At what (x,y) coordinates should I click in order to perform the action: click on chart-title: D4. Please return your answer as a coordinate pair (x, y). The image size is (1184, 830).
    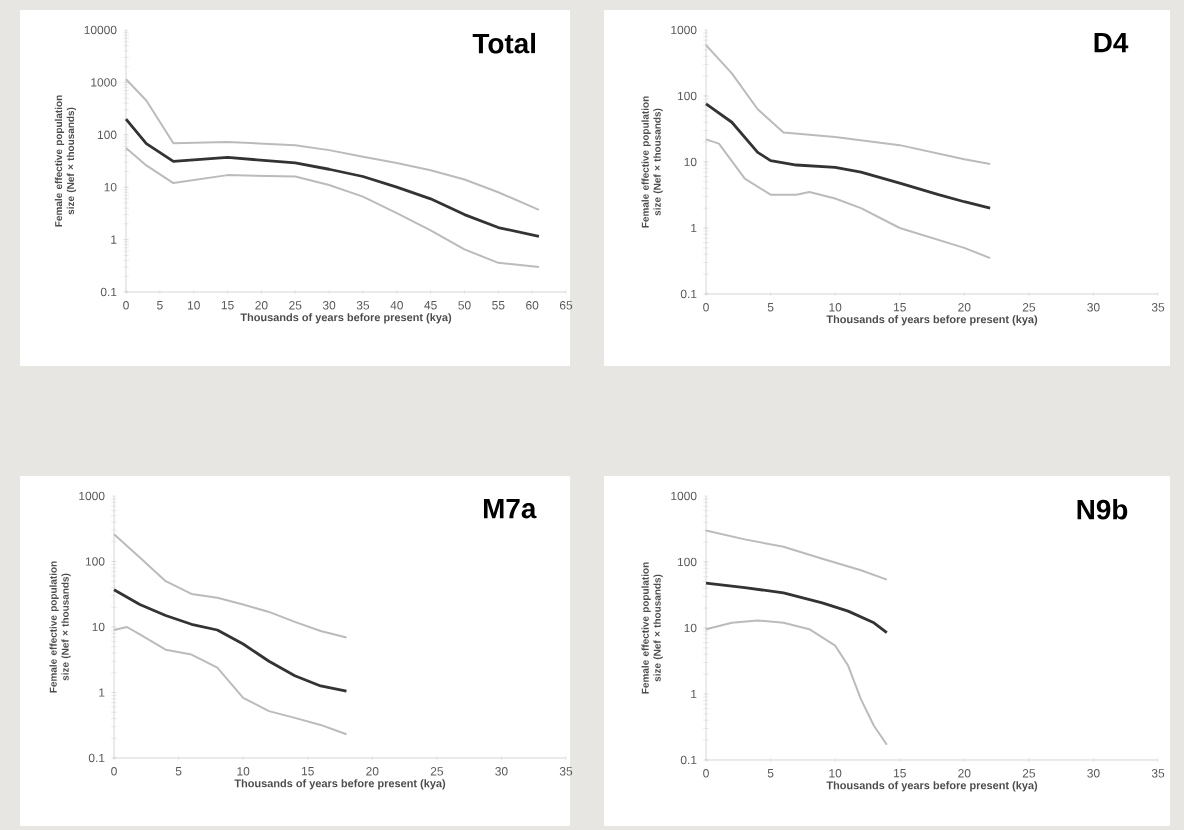
    Looking at the image, I should click on (1111, 42).